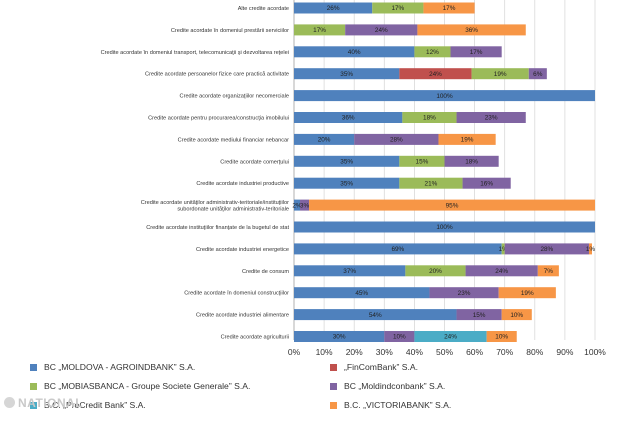  What do you see at coordinates (381, 367) in the screenshot?
I see `legend-label: „FinComBank” S.A.` at bounding box center [381, 367].